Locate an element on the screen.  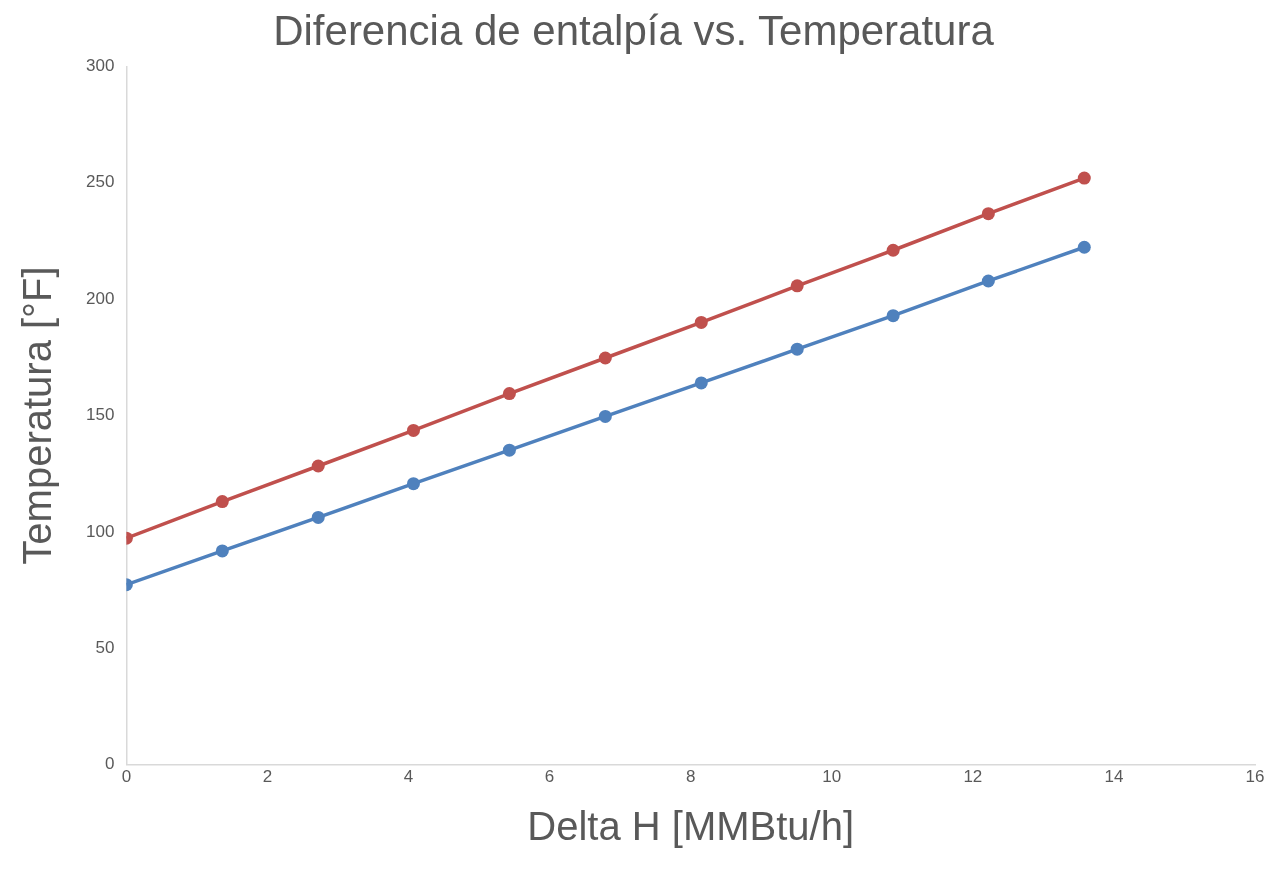
chart-title: Diferencia de entalpía vs. Temperatura is located at coordinates (634, 30).